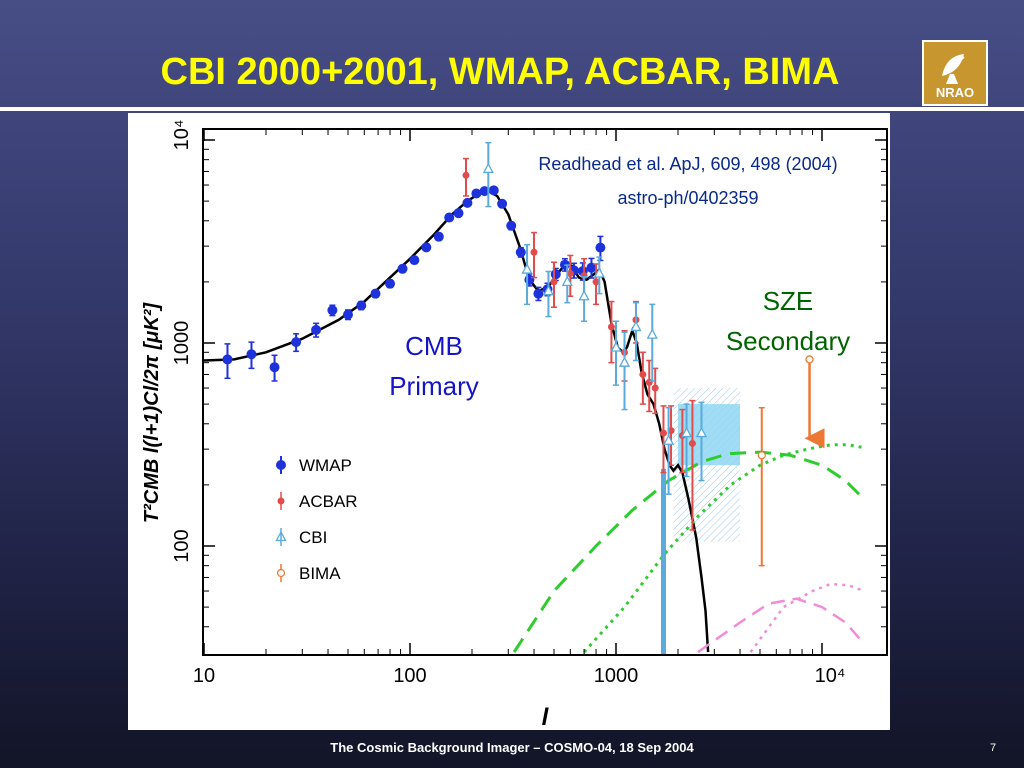 Image resolution: width=1024 pixels, height=768 pixels. I want to click on x-tick-label: 1000, so click(616, 676).